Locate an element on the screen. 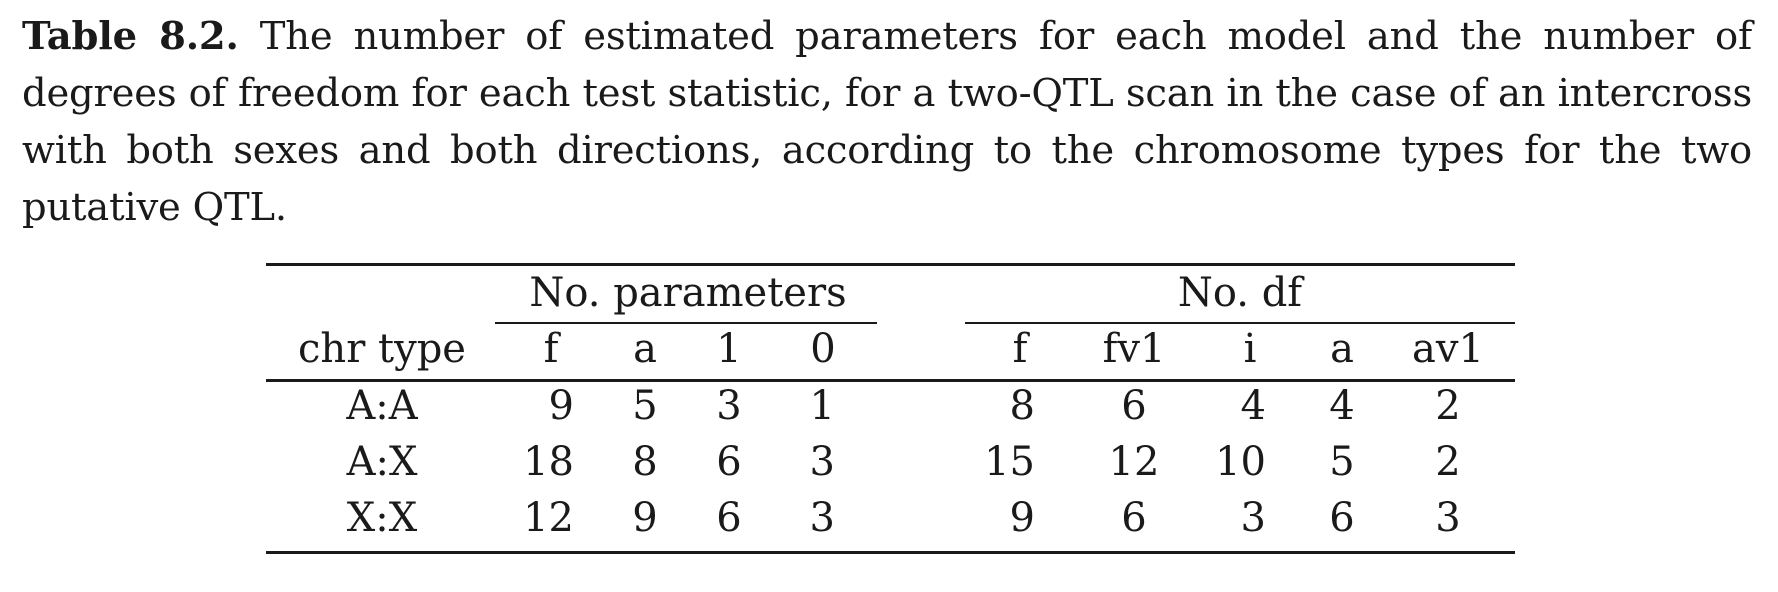  col-header-params-f: f is located at coordinates (551, 349).